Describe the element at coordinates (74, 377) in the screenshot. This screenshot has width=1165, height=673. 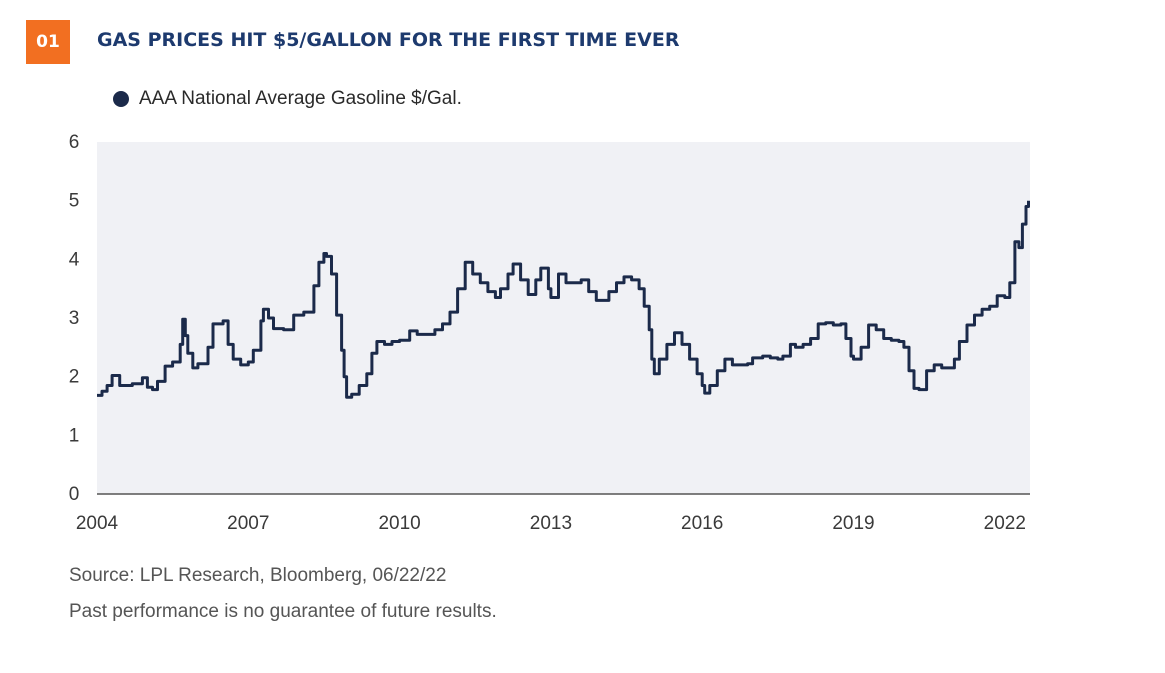
I see `y-tick-label: 2` at that location.